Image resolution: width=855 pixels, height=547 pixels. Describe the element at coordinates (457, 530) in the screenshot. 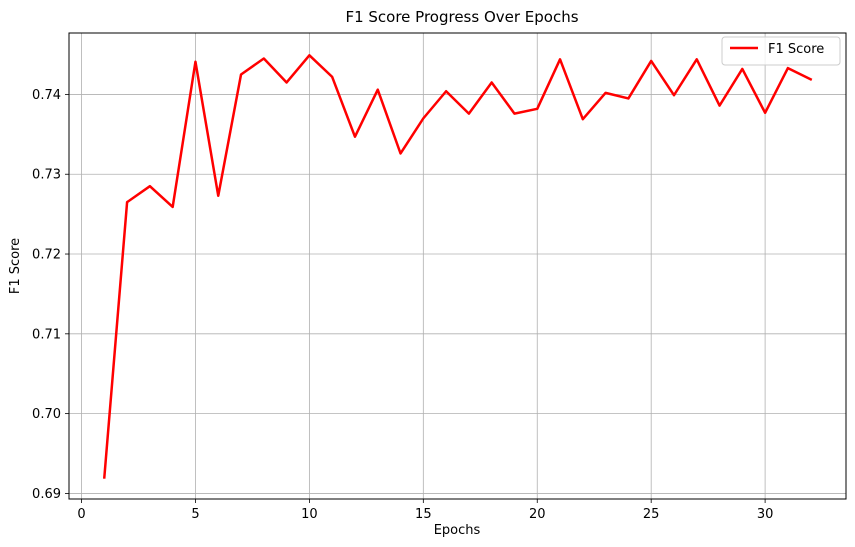

I see `x-axis-label: Epochs` at that location.